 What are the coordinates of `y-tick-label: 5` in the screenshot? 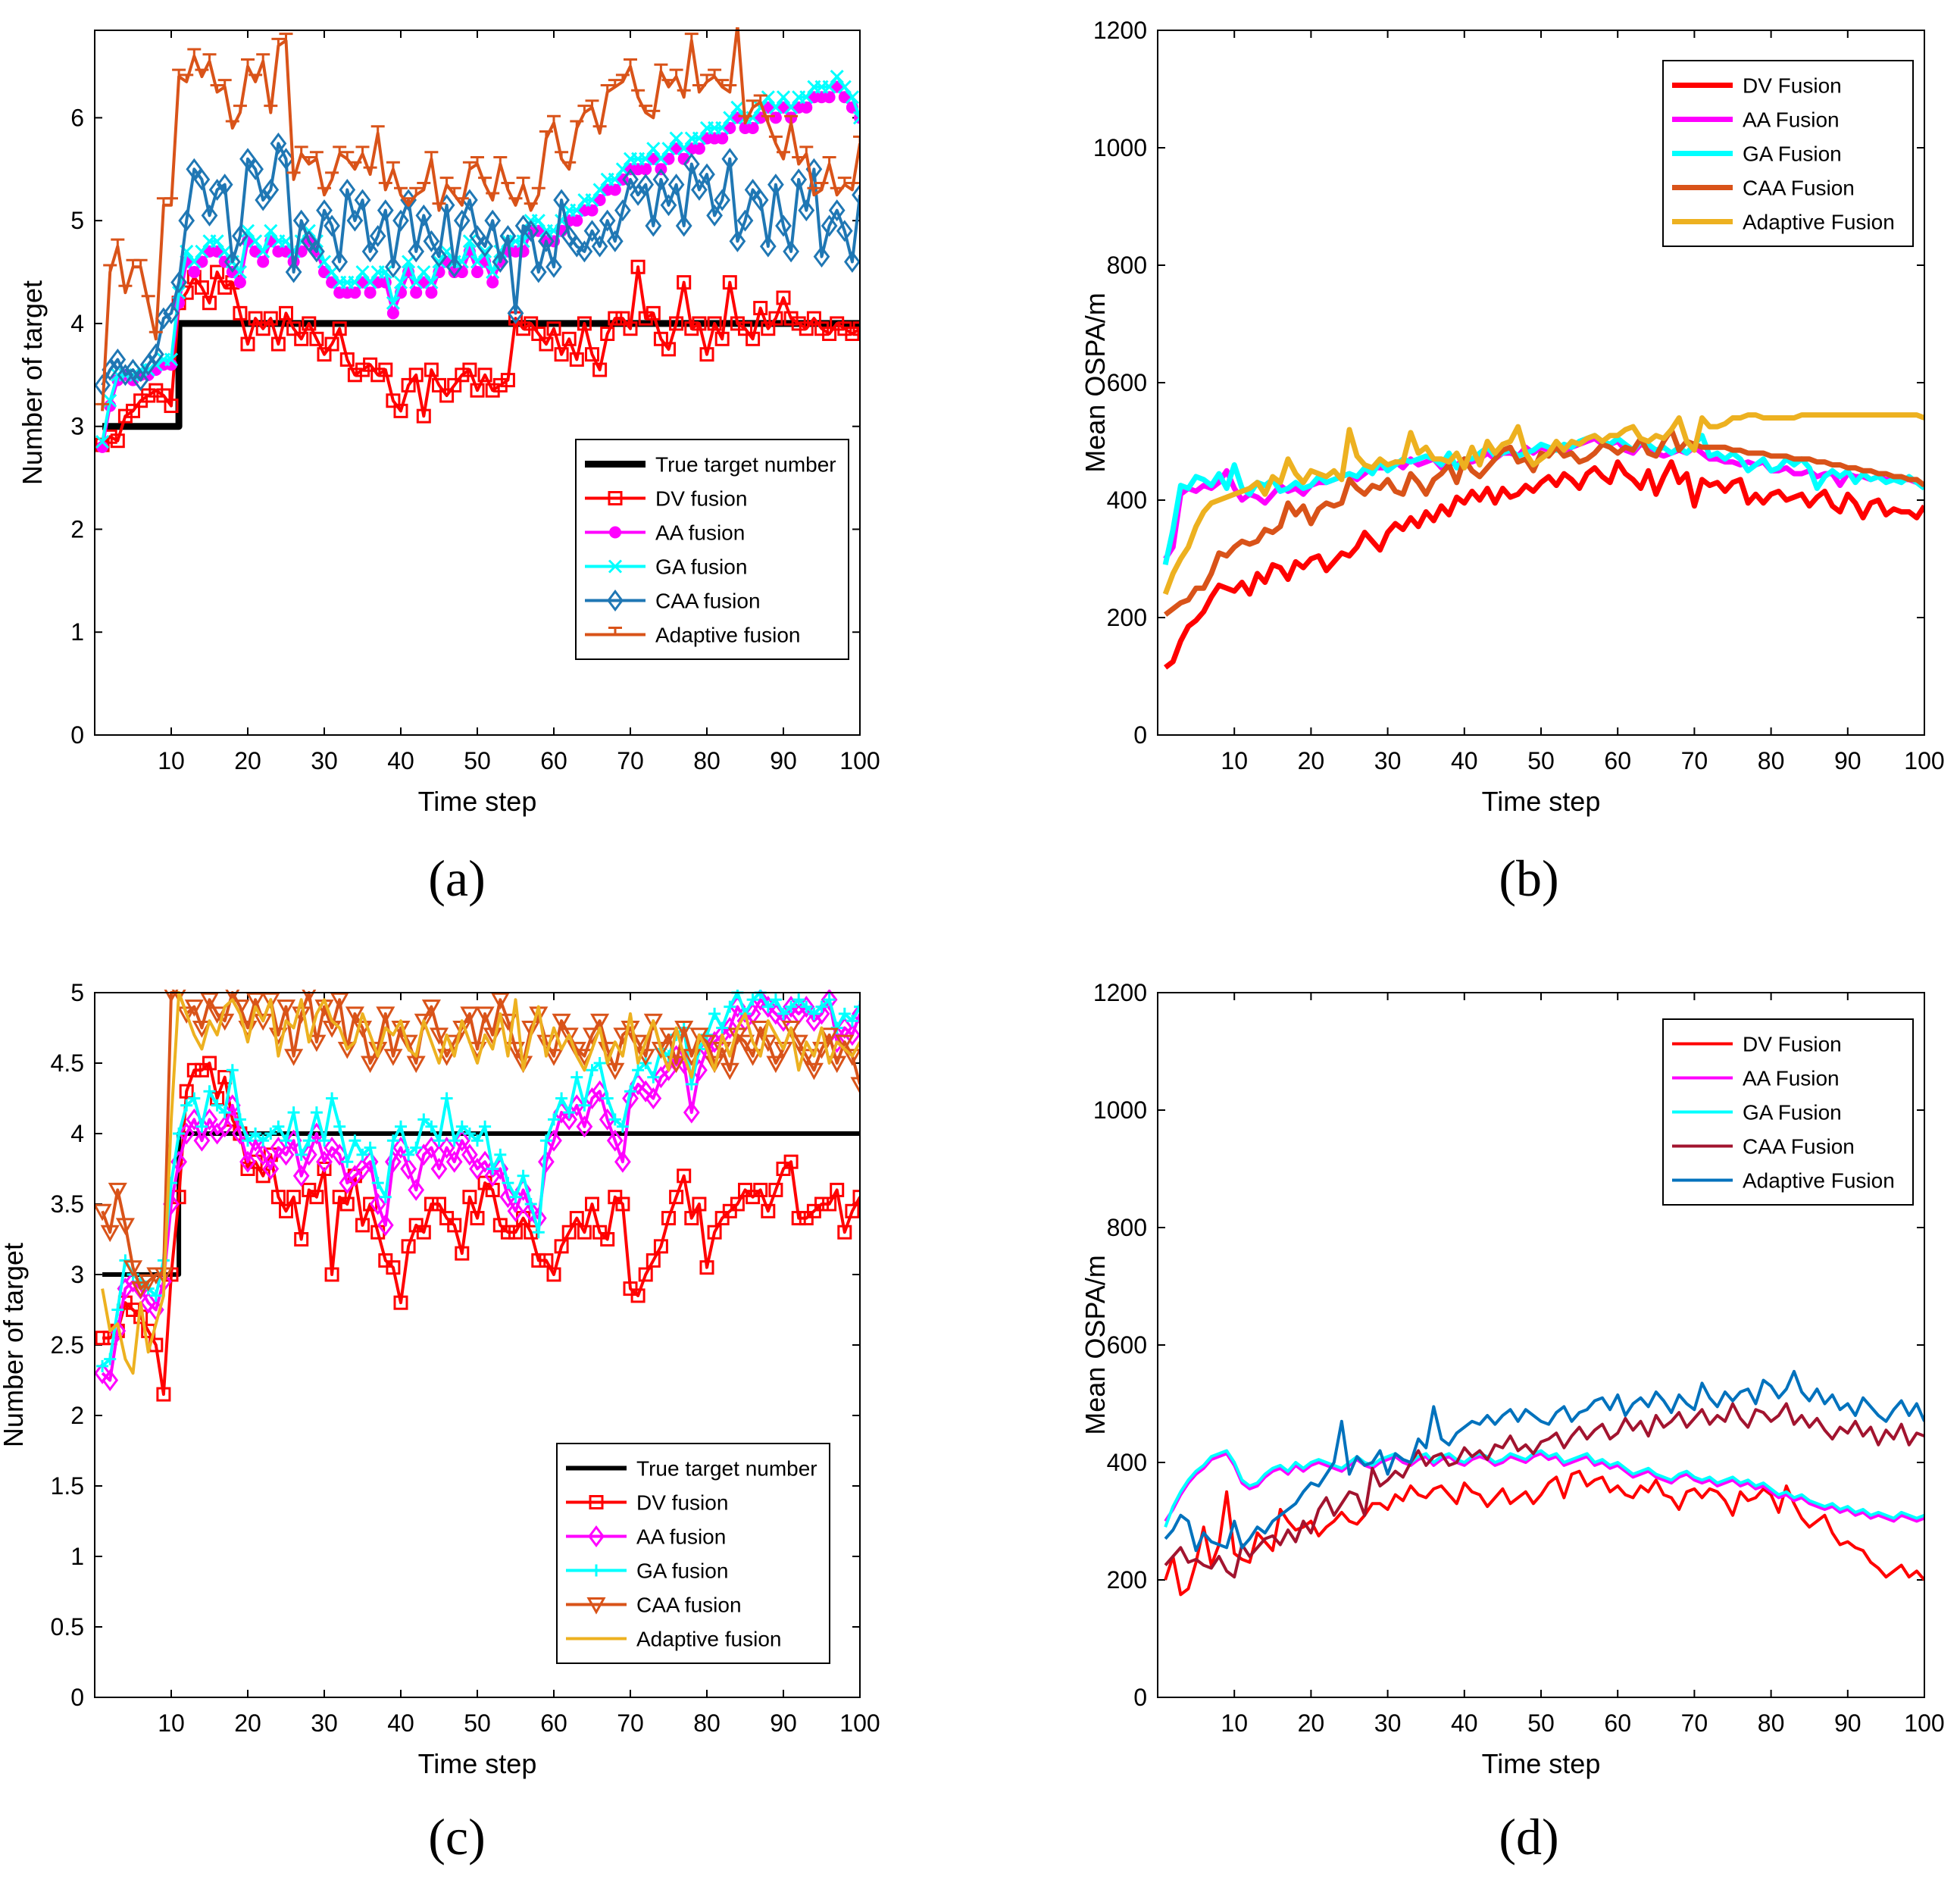 It's located at (77, 992).